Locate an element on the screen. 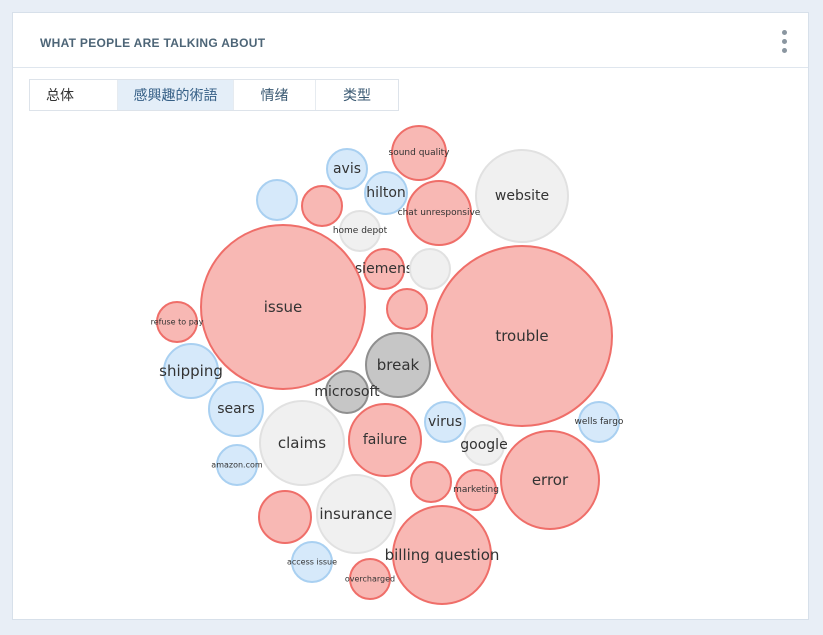  bubble-google: google is located at coordinates (484, 445).